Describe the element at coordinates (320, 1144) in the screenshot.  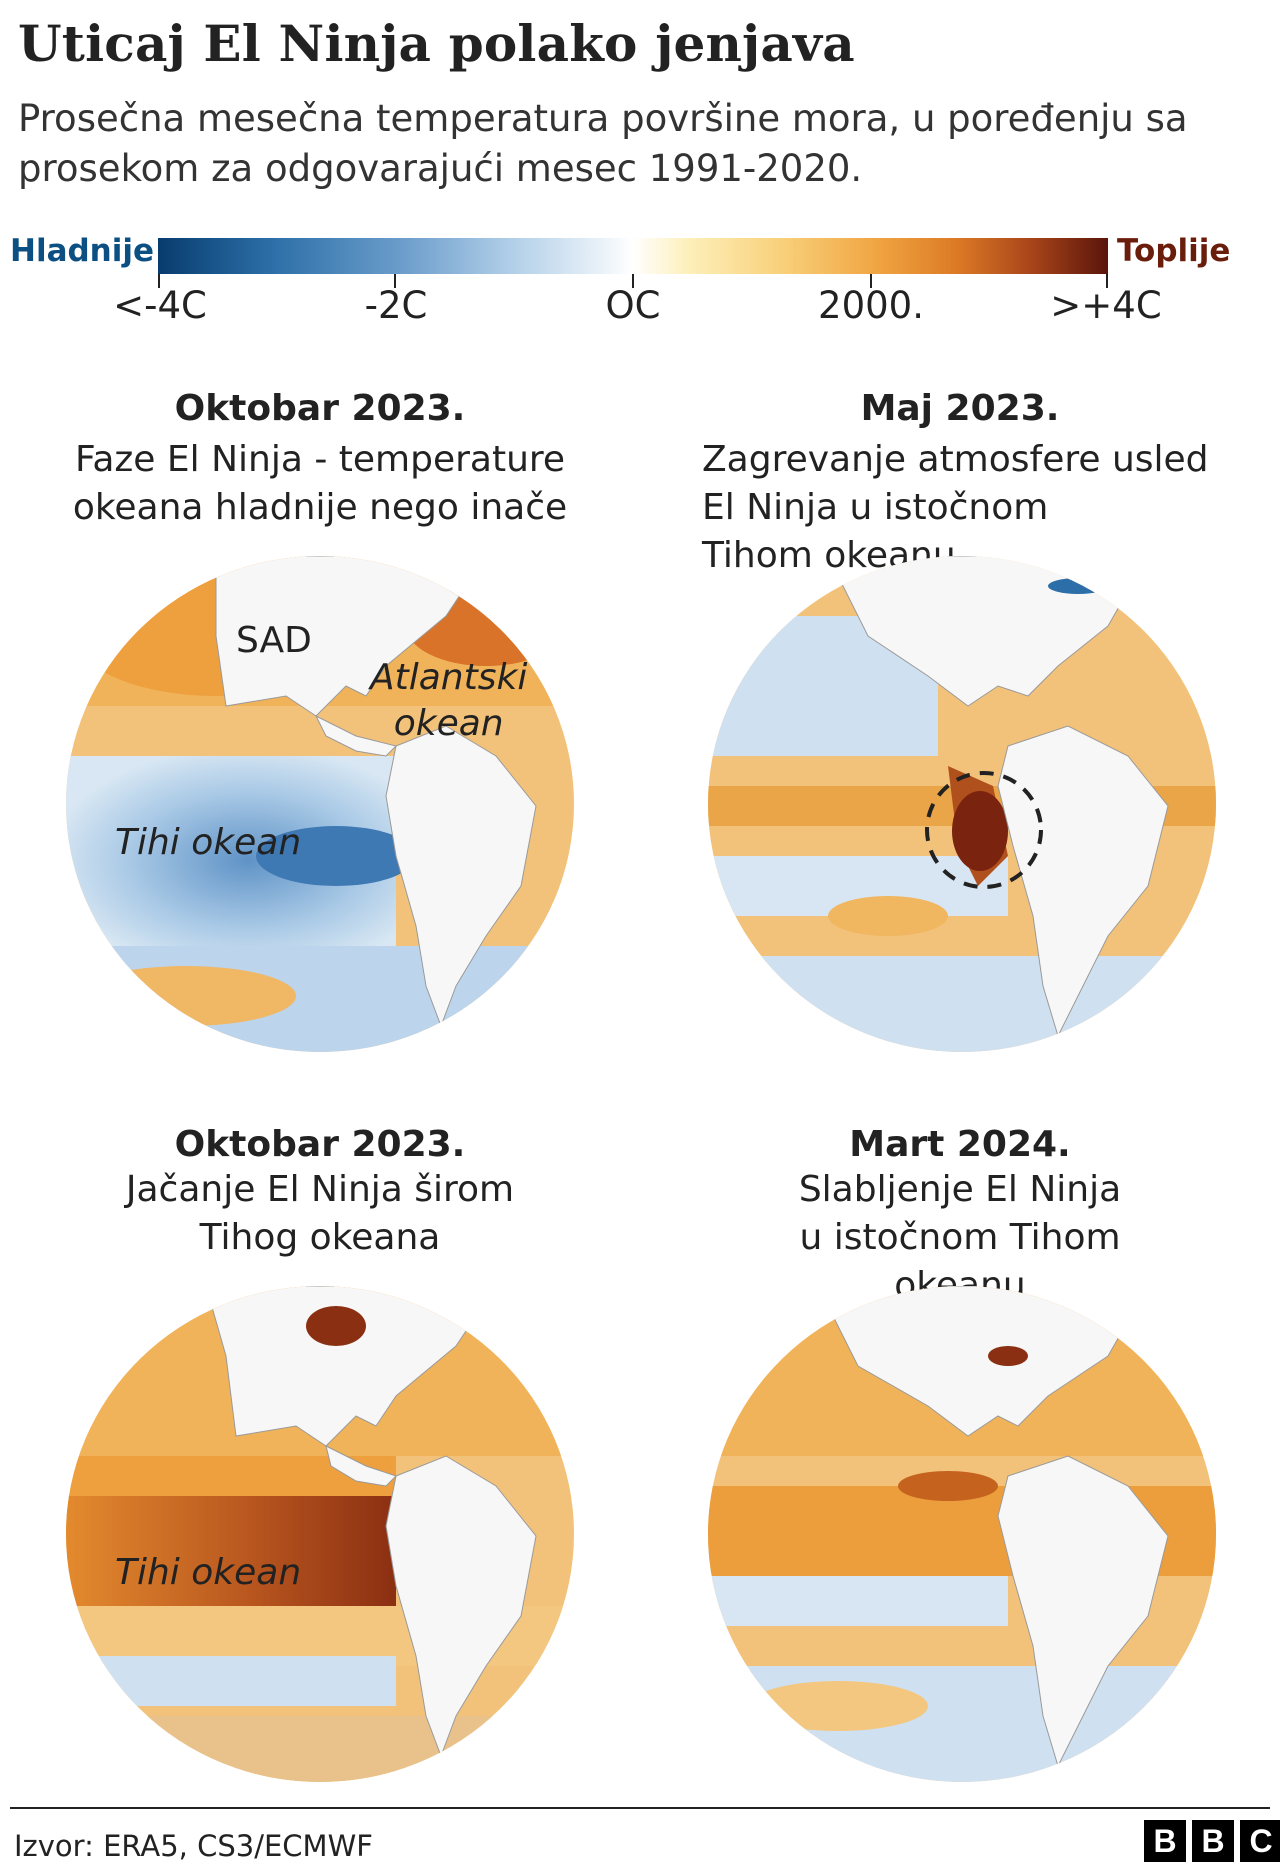
I see `panel-3-heading: Oktobar 2023.` at that location.